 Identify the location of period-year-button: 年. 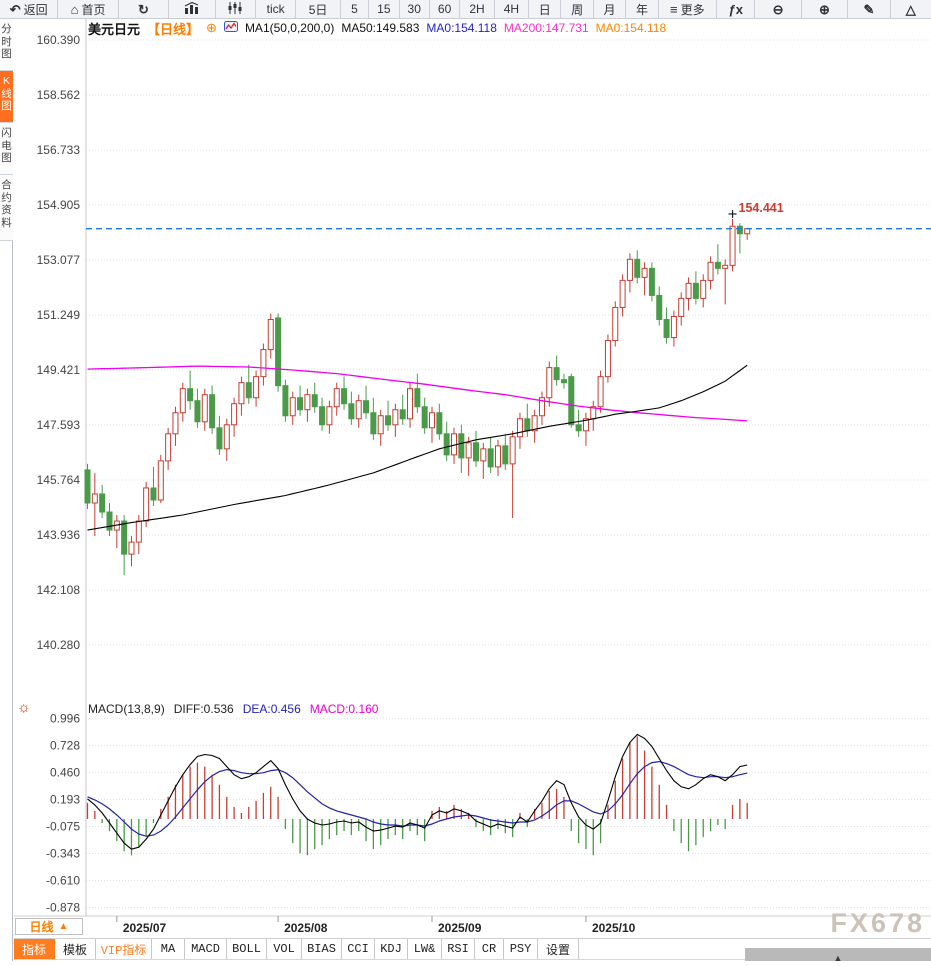
(642, 9).